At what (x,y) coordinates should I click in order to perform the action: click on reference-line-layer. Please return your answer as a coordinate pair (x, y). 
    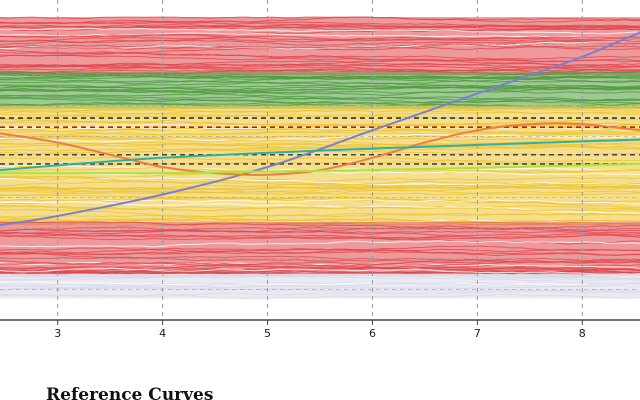
    Looking at the image, I should click on (320, 141).